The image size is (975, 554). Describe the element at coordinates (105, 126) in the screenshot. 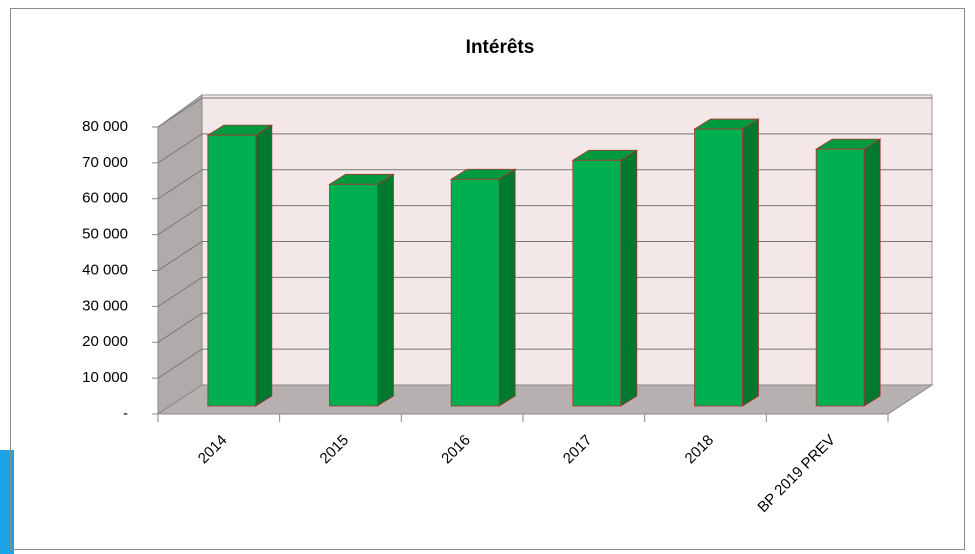

I see `y-tick-label: 80 000` at that location.